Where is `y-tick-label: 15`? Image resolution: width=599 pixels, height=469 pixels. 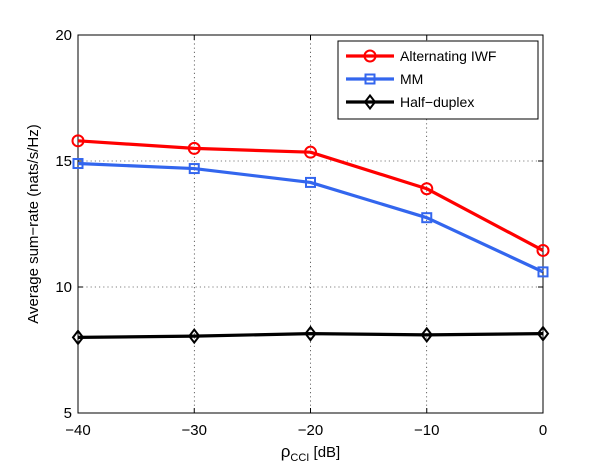 y-tick-label: 15 is located at coordinates (63, 161).